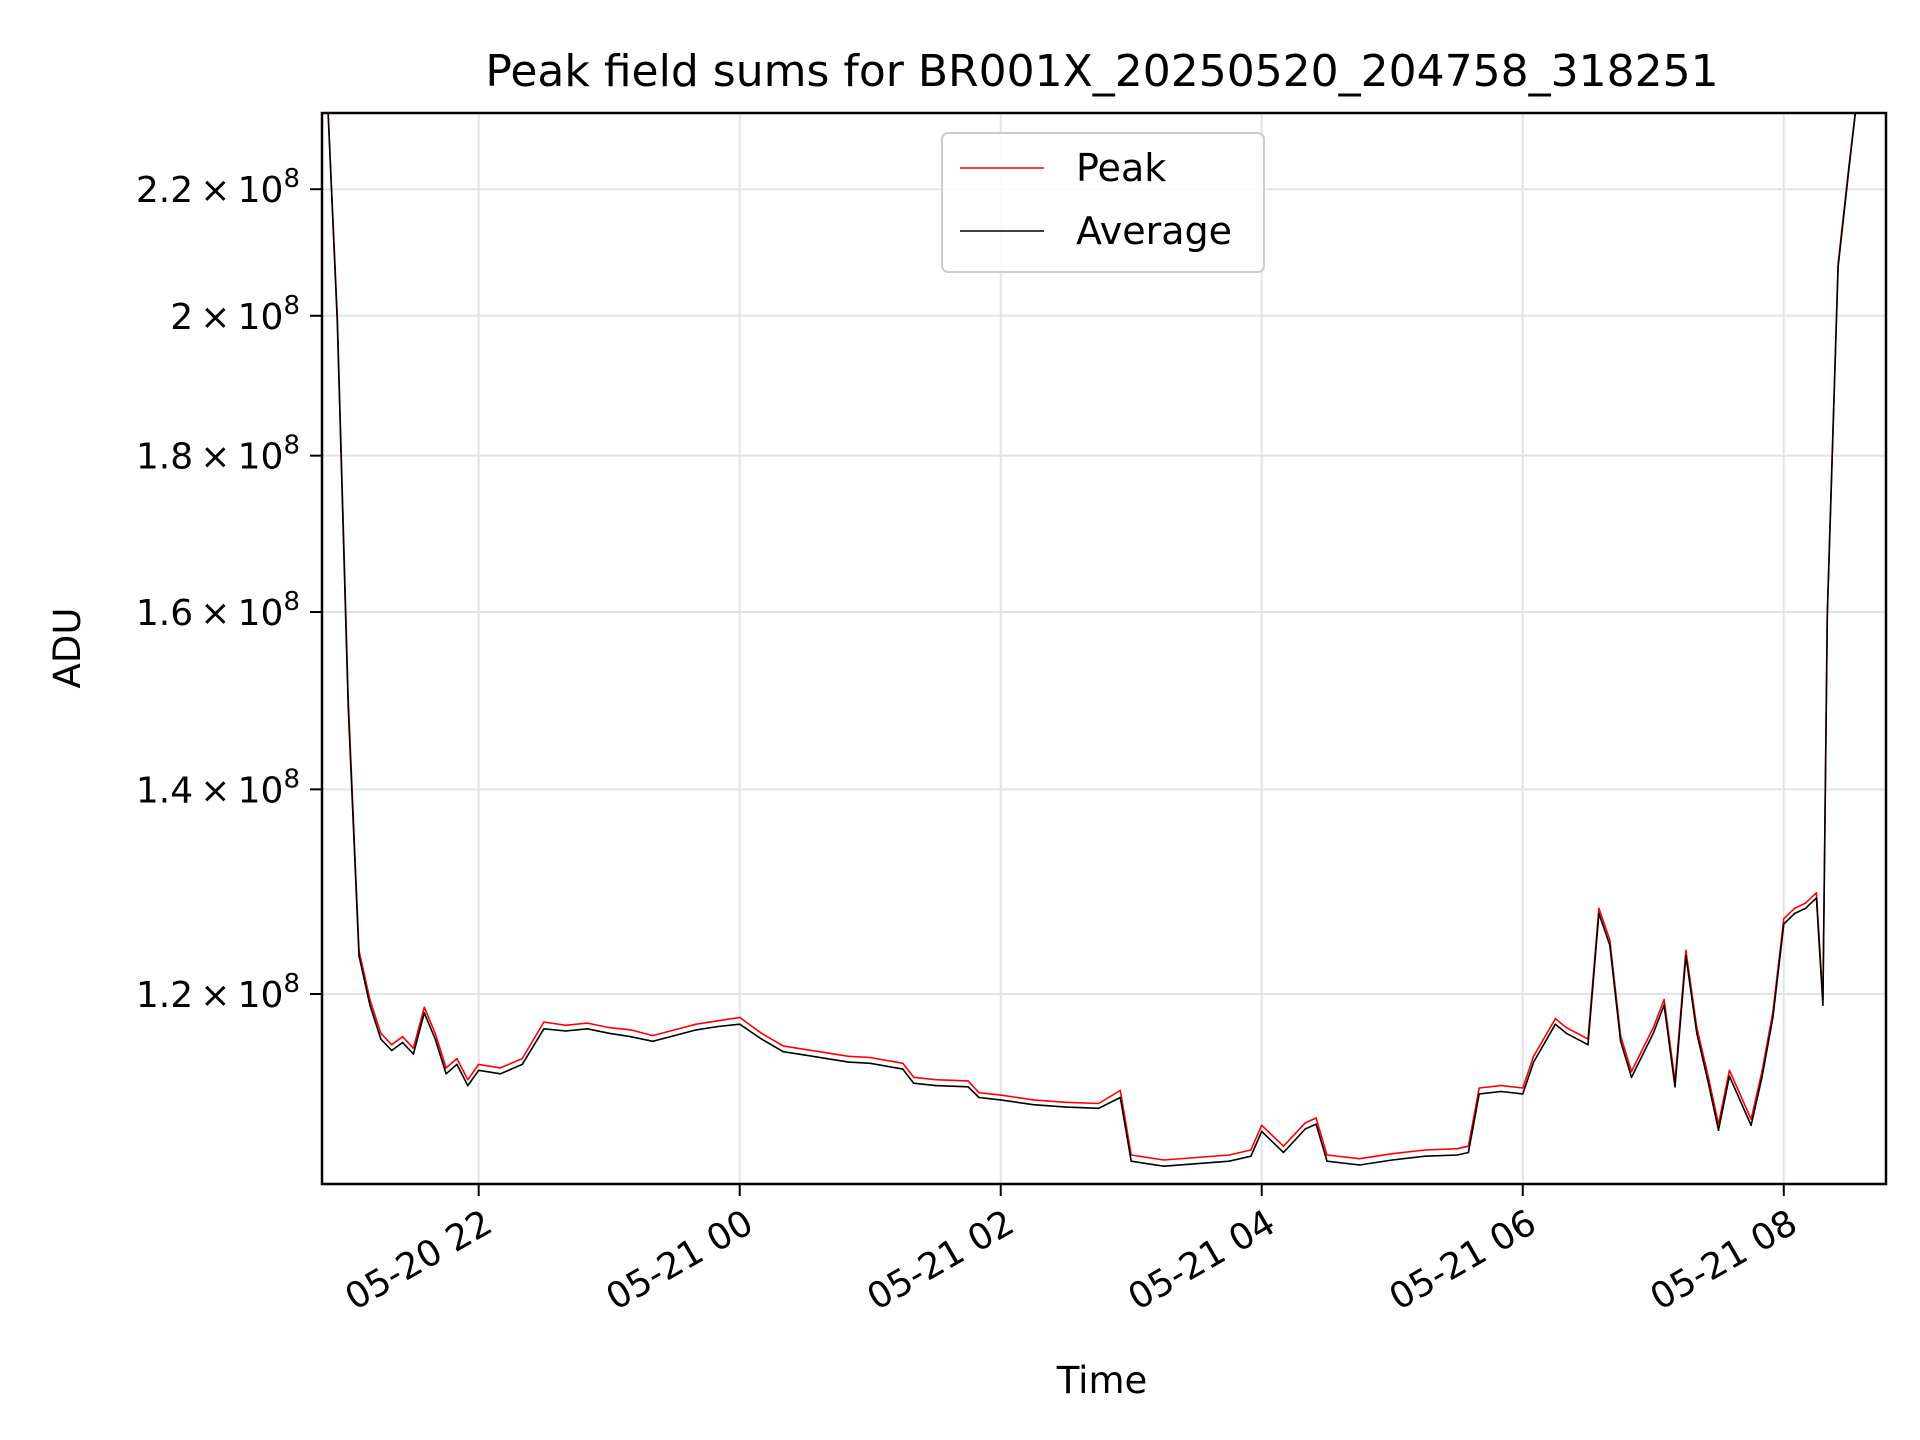 The width and height of the screenshot is (1920, 1440). What do you see at coordinates (218, 992) in the screenshot?
I see `y-tick-label: 1.2 × 108` at bounding box center [218, 992].